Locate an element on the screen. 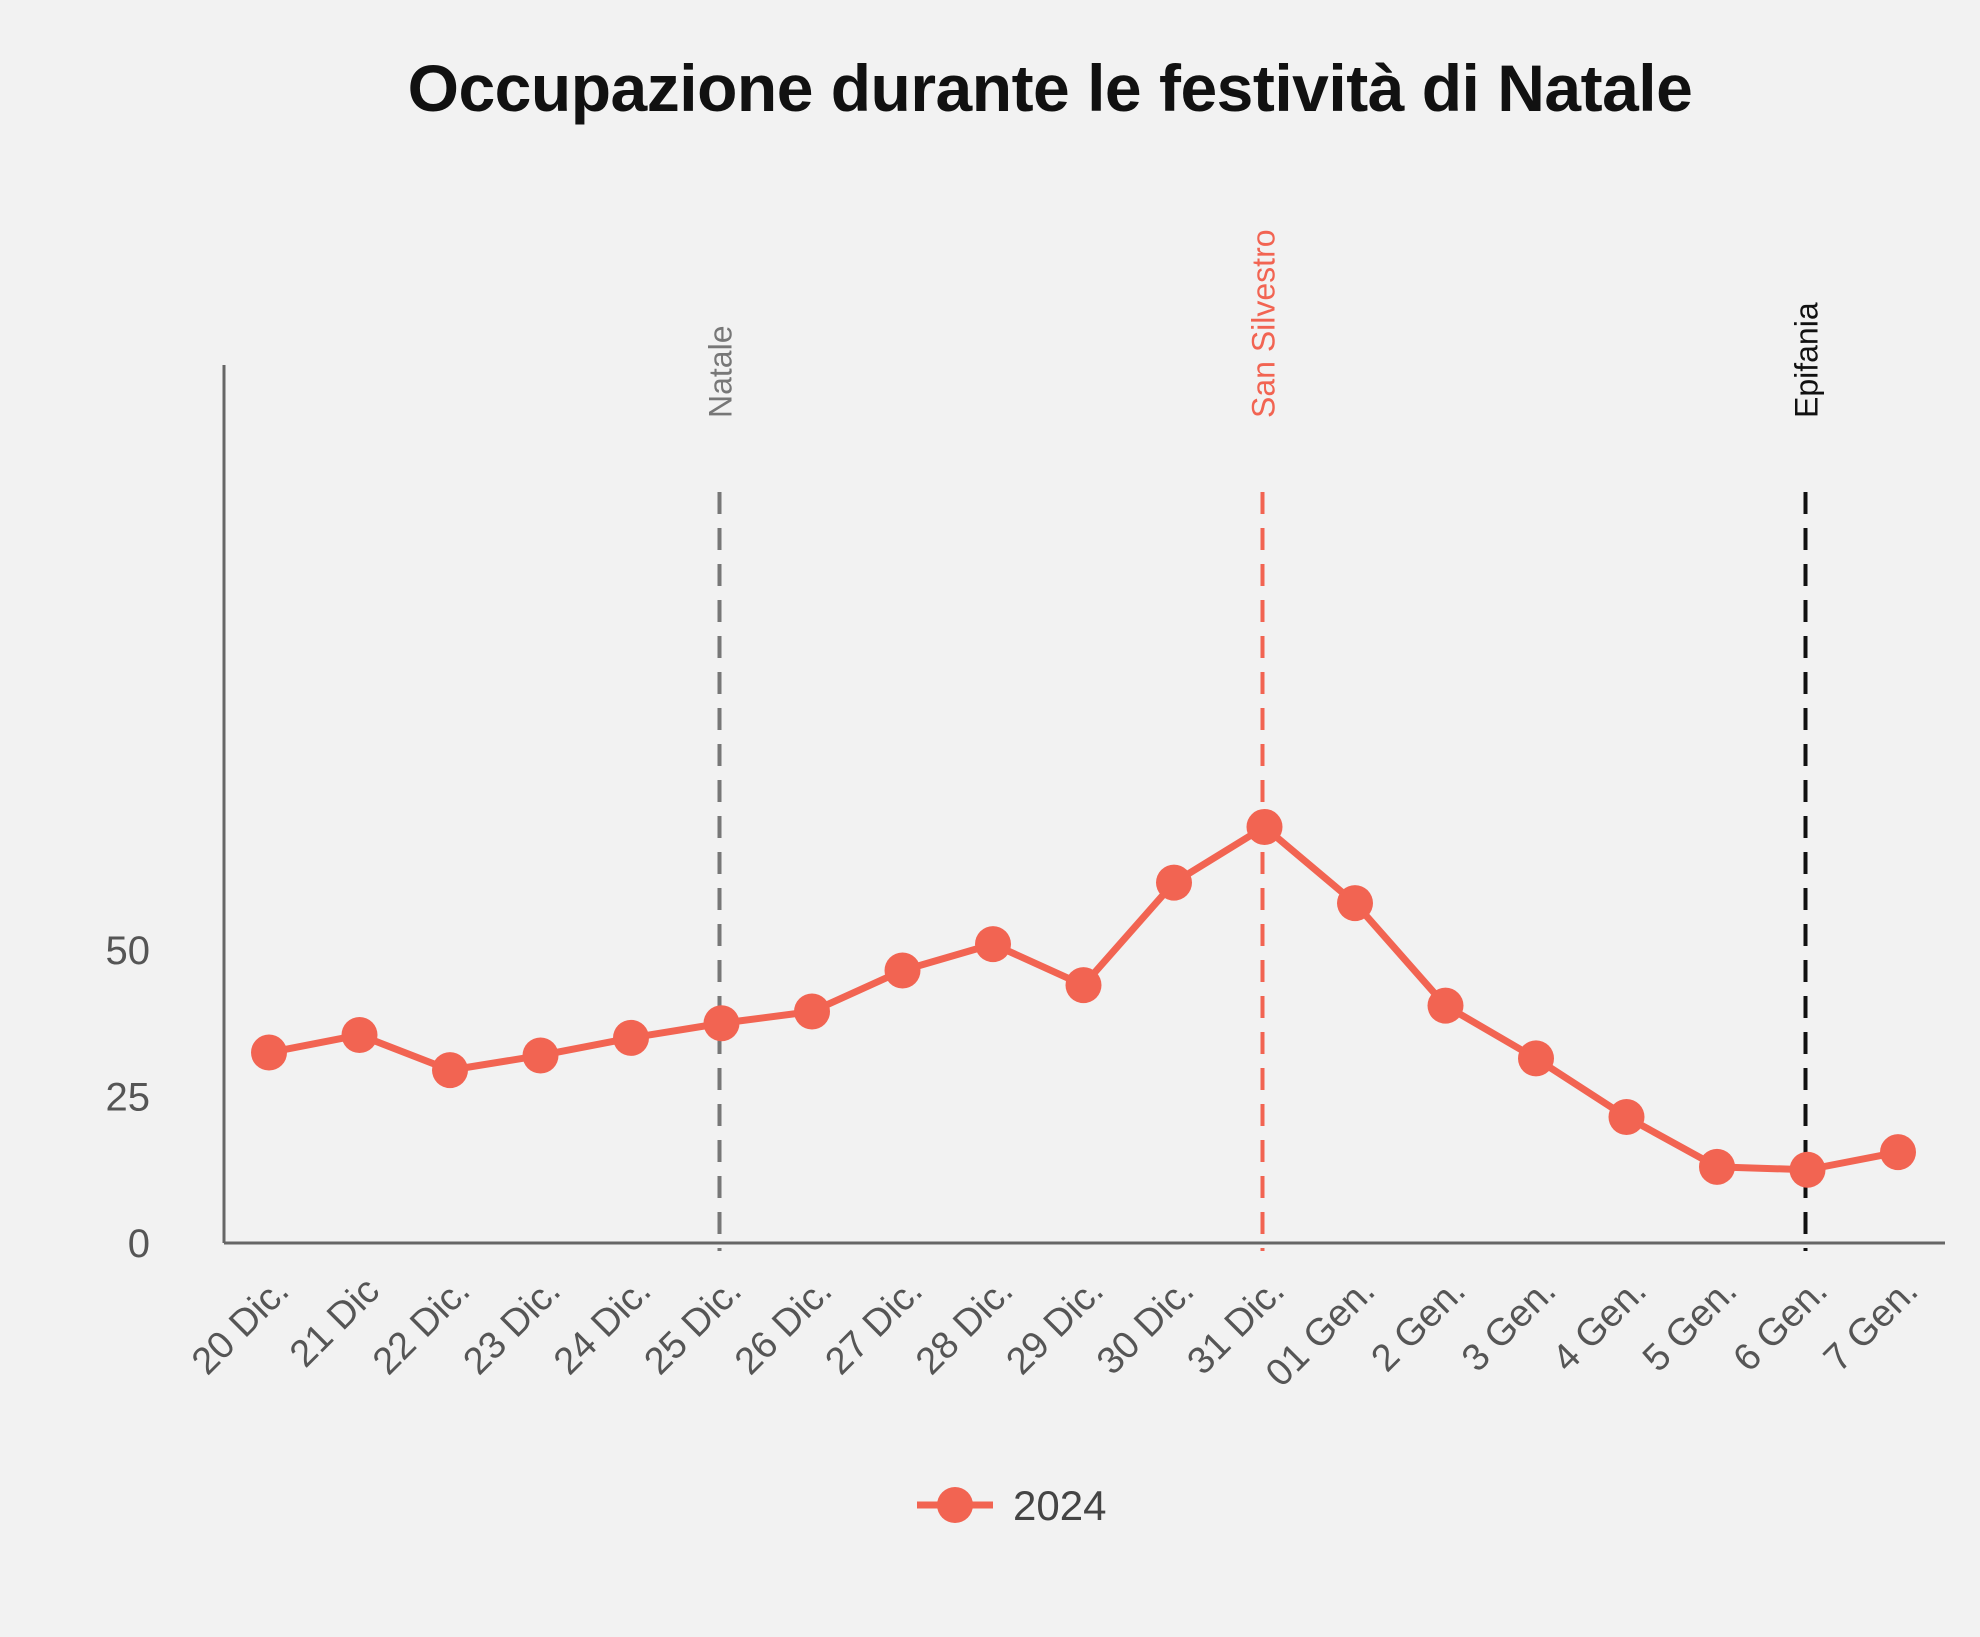 This screenshot has width=1980, height=1637. legend-label: 2024 is located at coordinates (1059, 1505).